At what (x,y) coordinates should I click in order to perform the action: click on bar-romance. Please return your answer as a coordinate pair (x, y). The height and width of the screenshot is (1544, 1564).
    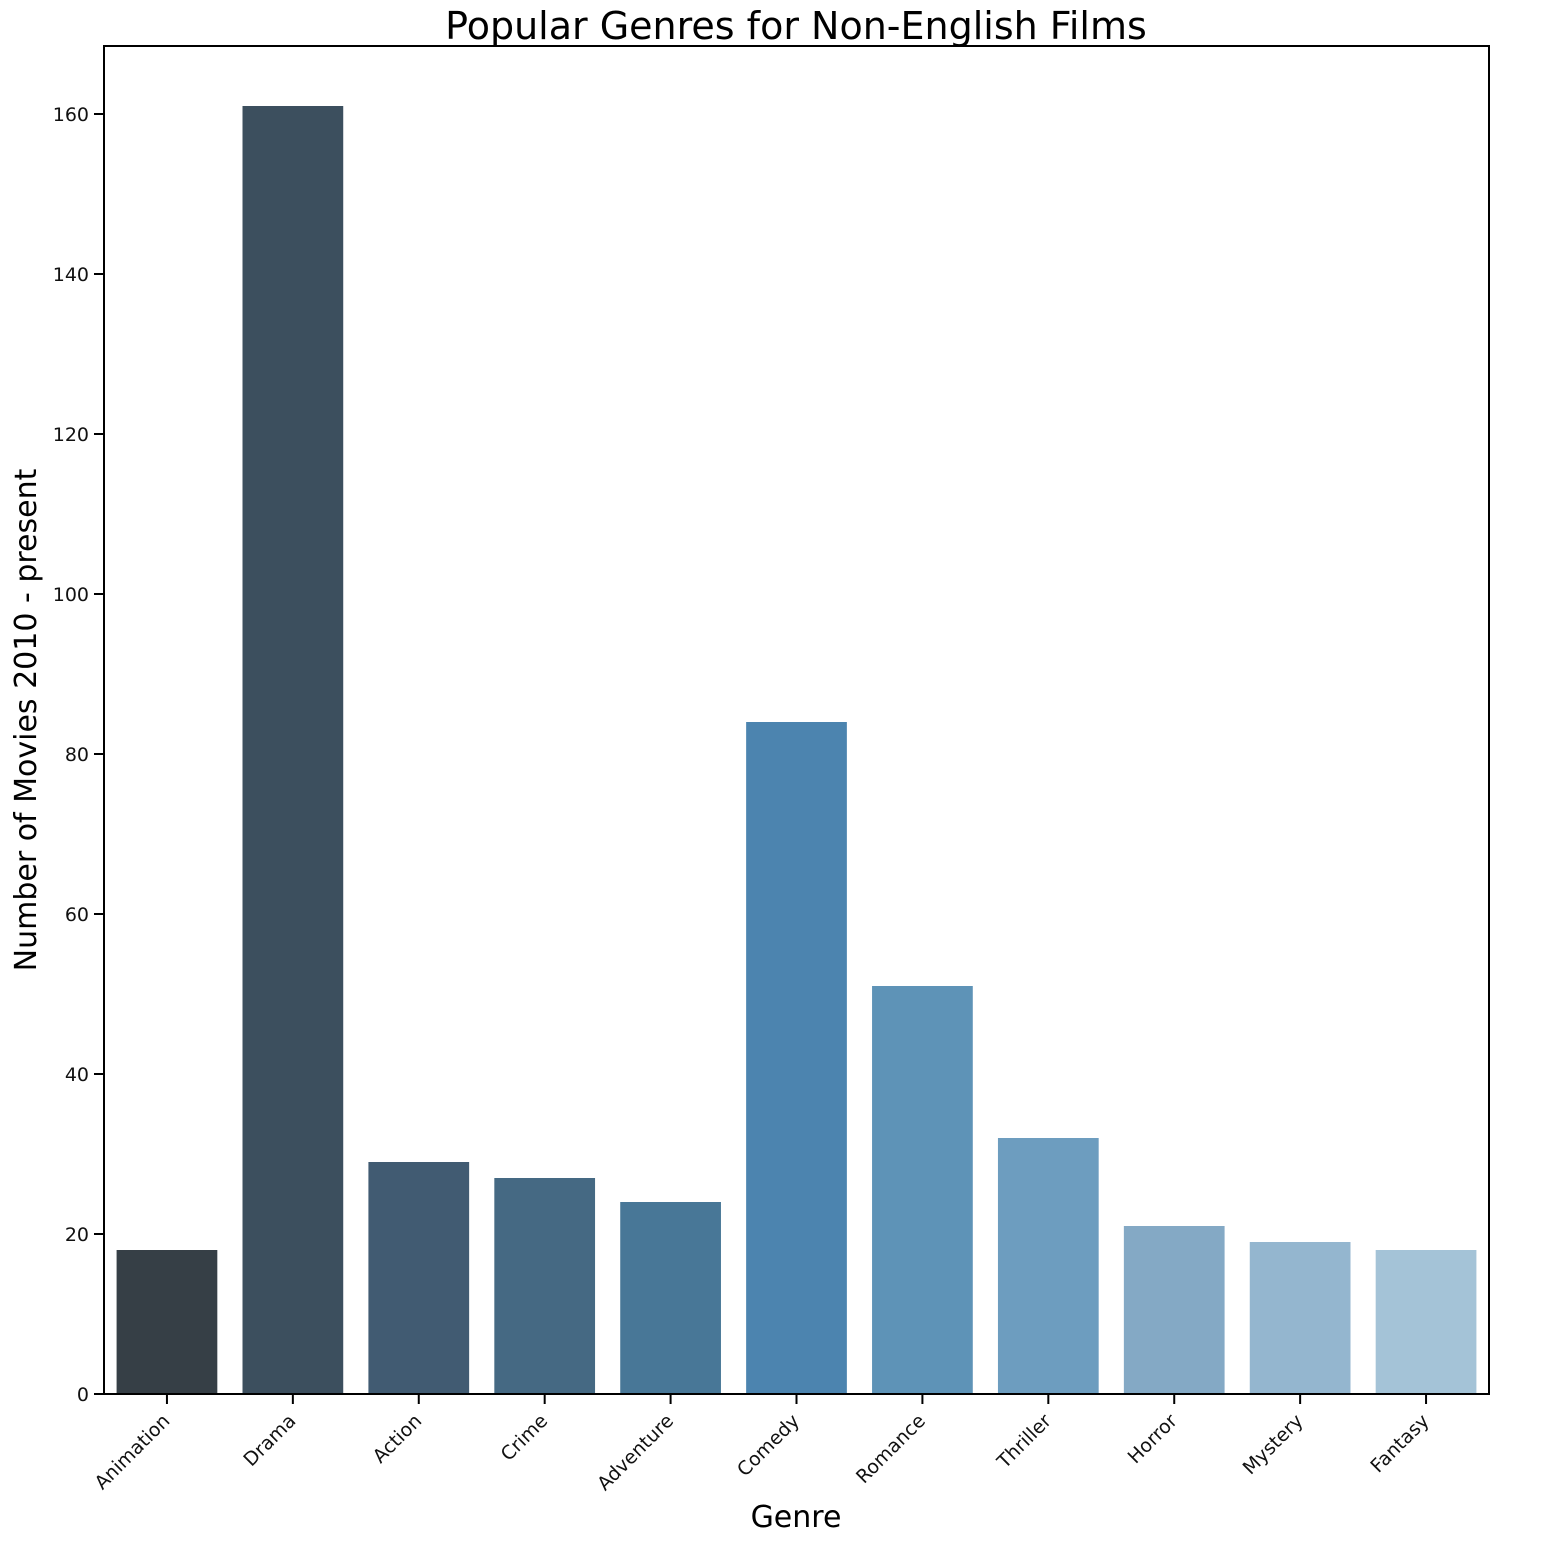
    Looking at the image, I should click on (922, 1190).